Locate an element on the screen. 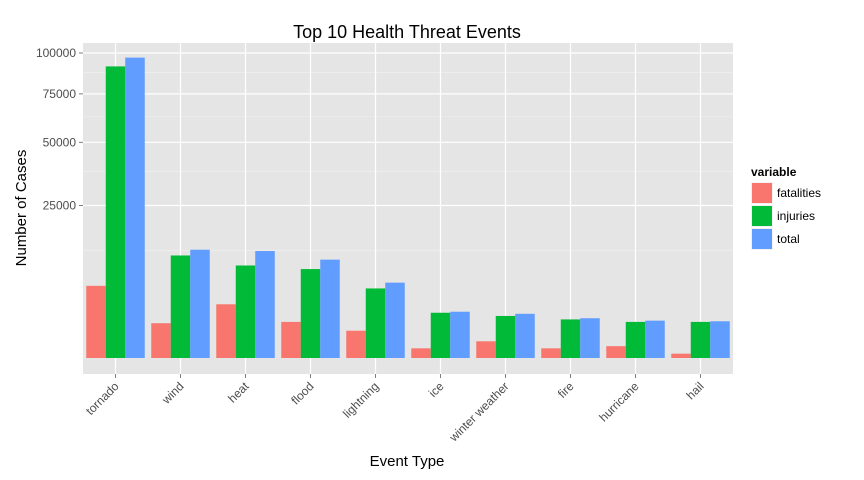 Image resolution: width=864 pixels, height=480 pixels. x-tick-label: winter weather is located at coordinates (479, 412).